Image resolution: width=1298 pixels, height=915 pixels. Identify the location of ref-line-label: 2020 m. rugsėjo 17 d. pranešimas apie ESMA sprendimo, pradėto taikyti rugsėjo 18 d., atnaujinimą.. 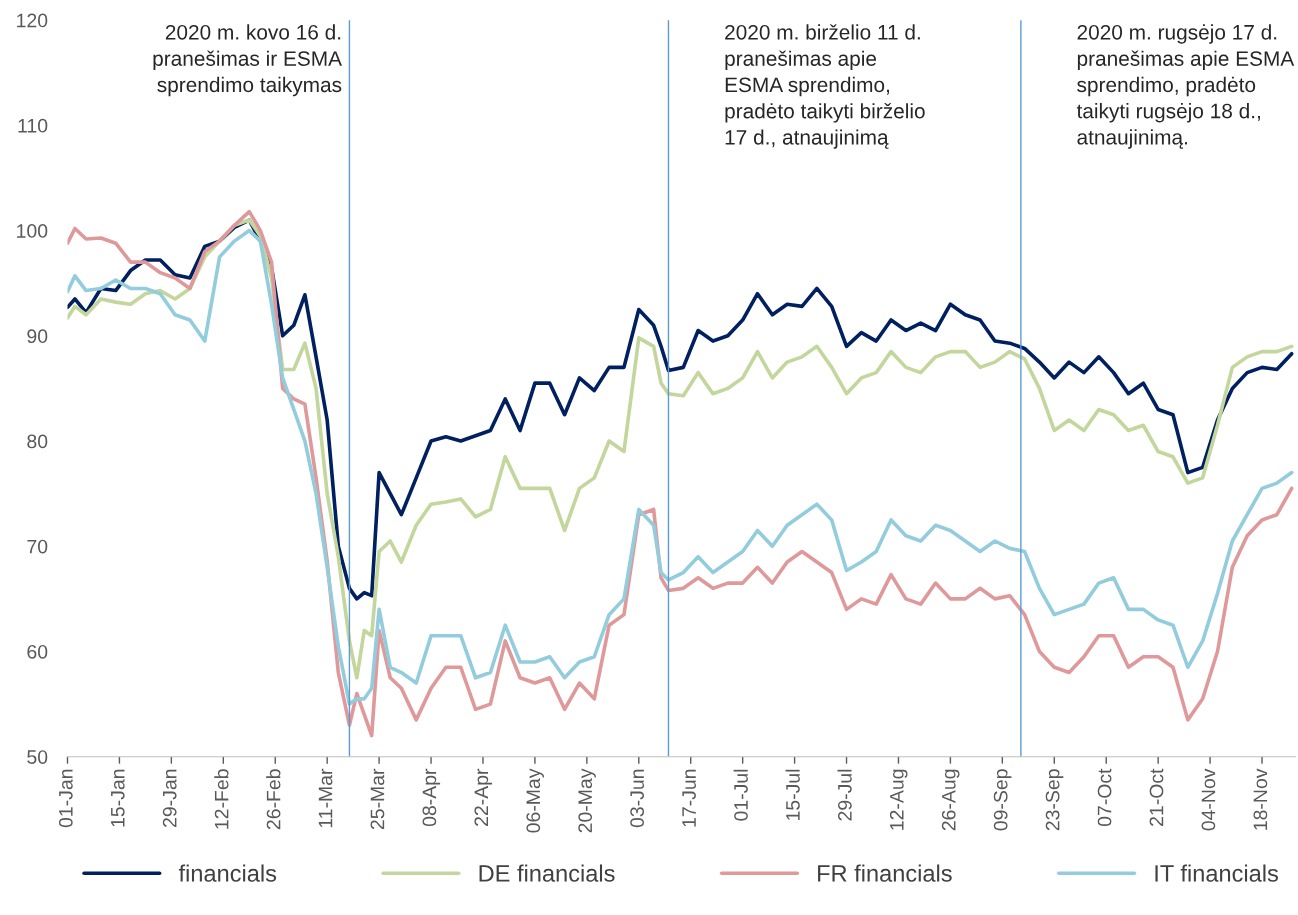
(1185, 86).